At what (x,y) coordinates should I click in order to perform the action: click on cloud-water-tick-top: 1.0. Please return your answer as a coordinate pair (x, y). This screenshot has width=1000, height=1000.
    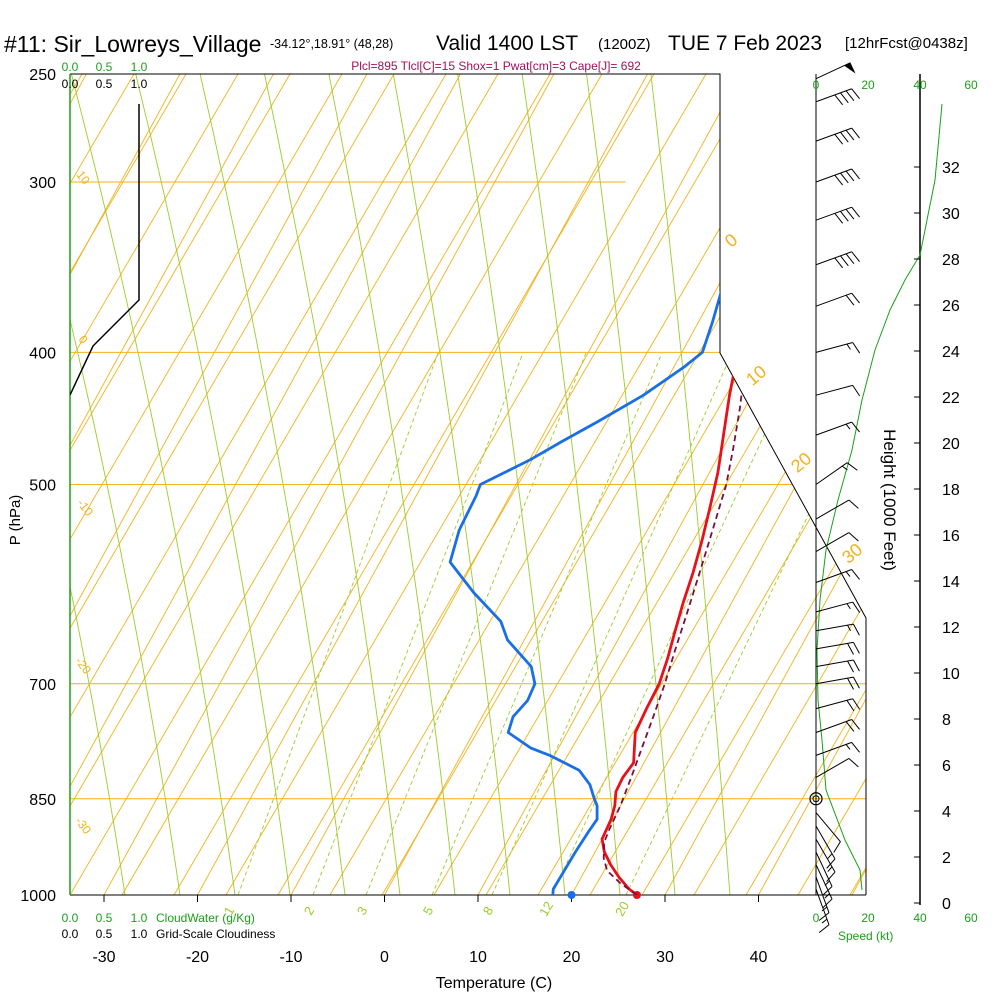
    Looking at the image, I should click on (139, 67).